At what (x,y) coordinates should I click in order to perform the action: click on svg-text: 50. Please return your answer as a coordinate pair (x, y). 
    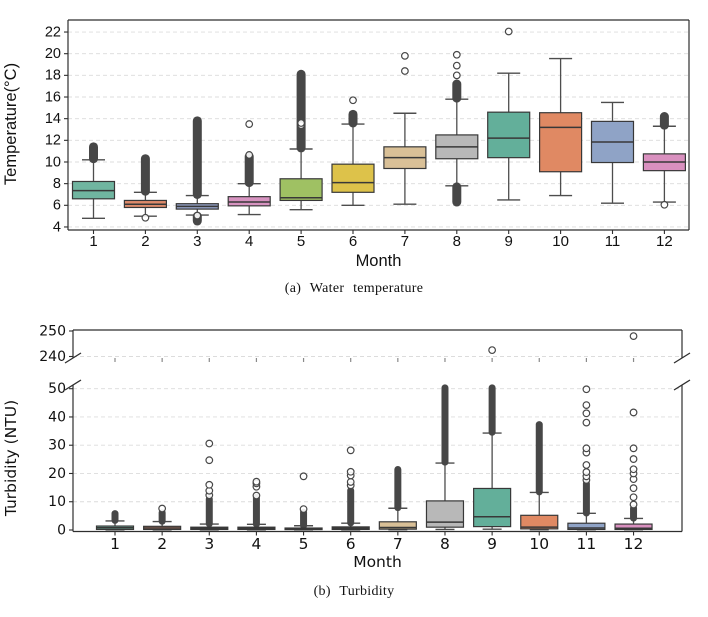
    Looking at the image, I should click on (57, 389).